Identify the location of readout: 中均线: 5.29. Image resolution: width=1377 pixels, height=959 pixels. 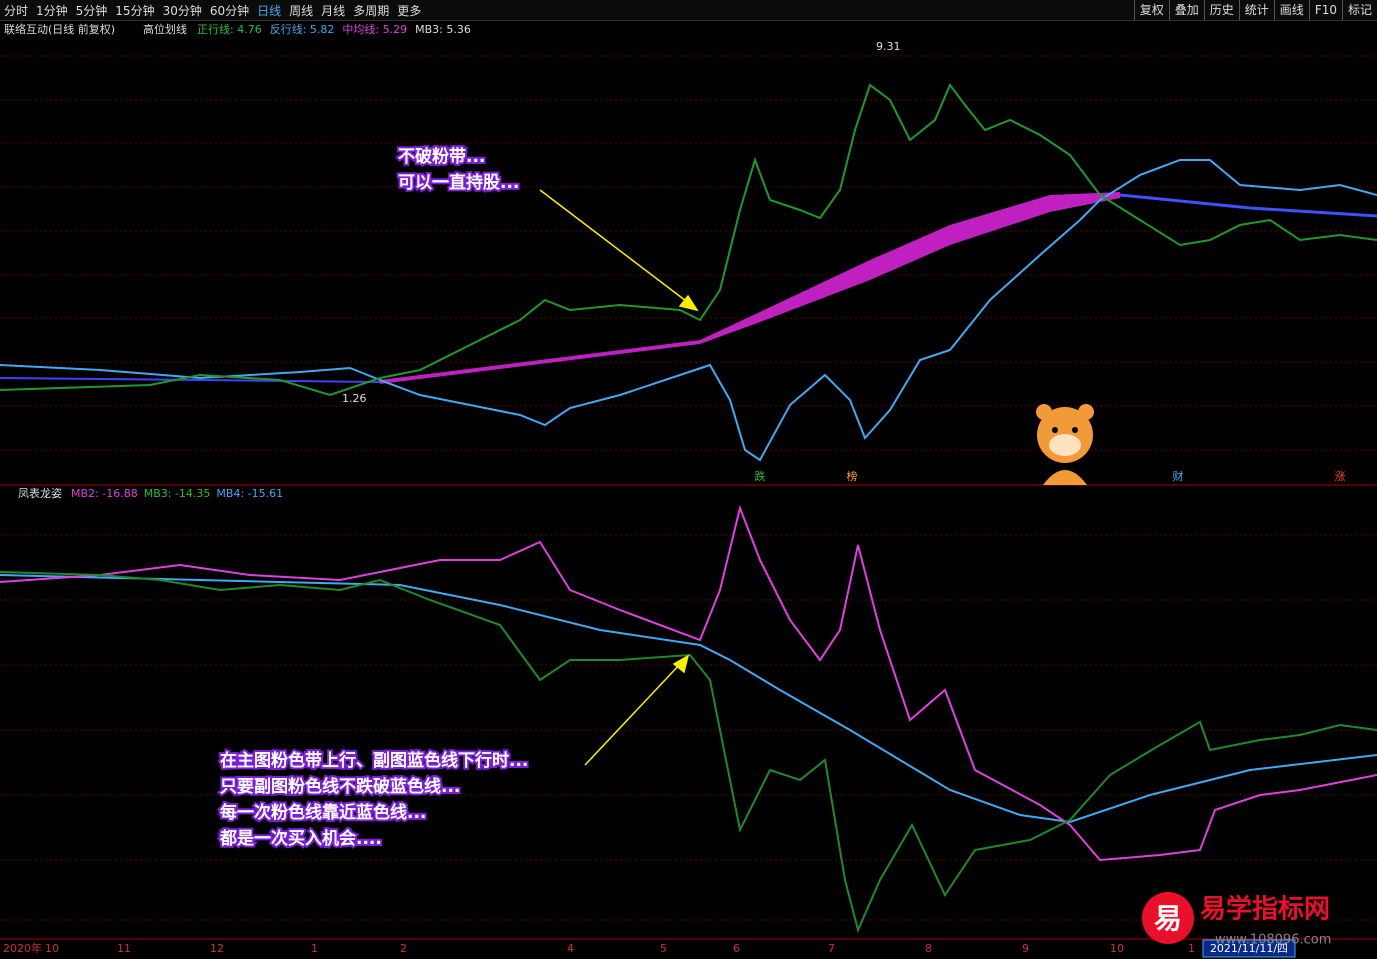
(374, 29).